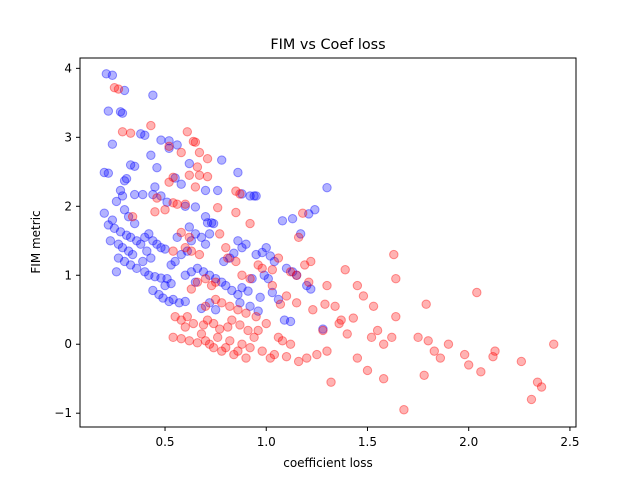  What do you see at coordinates (36, 241) in the screenshot?
I see `y-axis-title: FIM metric` at bounding box center [36, 241].